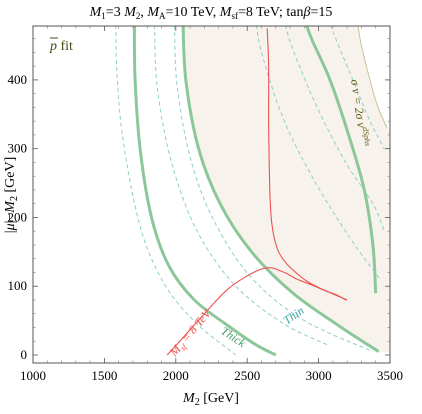 Image resolution: width=422 pixels, height=414 pixels. I want to click on thin-contour-line, so click(357, 87).